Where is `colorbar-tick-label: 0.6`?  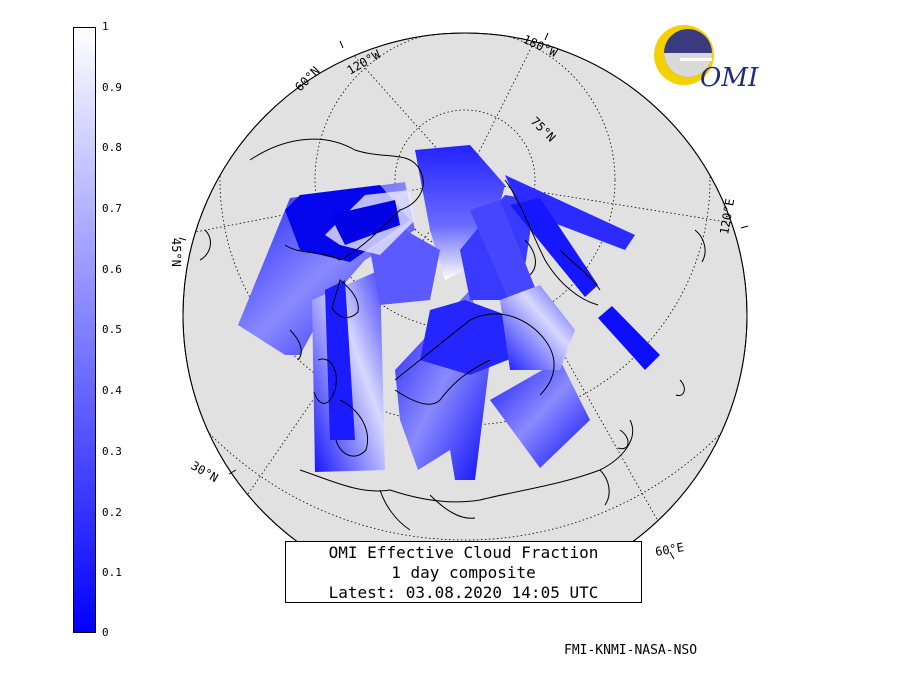 colorbar-tick-label: 0.6 is located at coordinates (112, 269).